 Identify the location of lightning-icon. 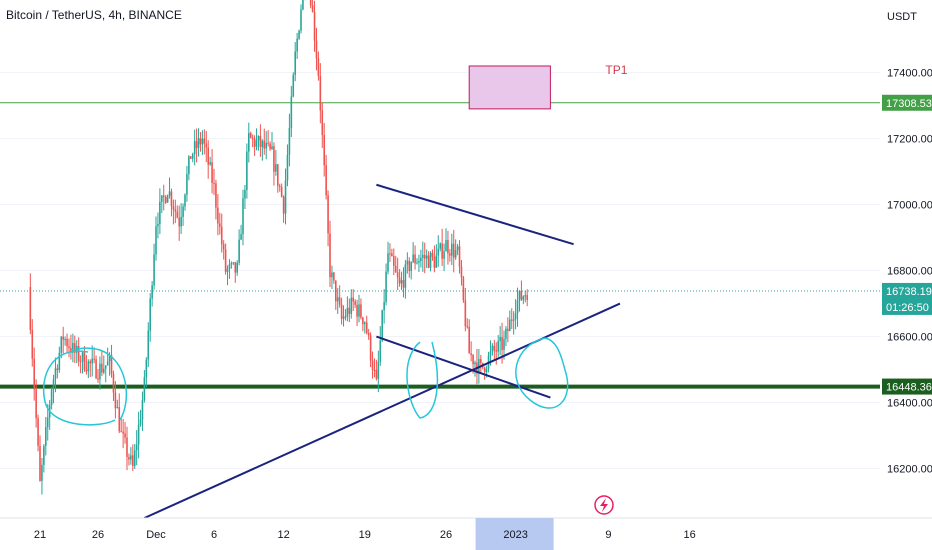
(604, 505).